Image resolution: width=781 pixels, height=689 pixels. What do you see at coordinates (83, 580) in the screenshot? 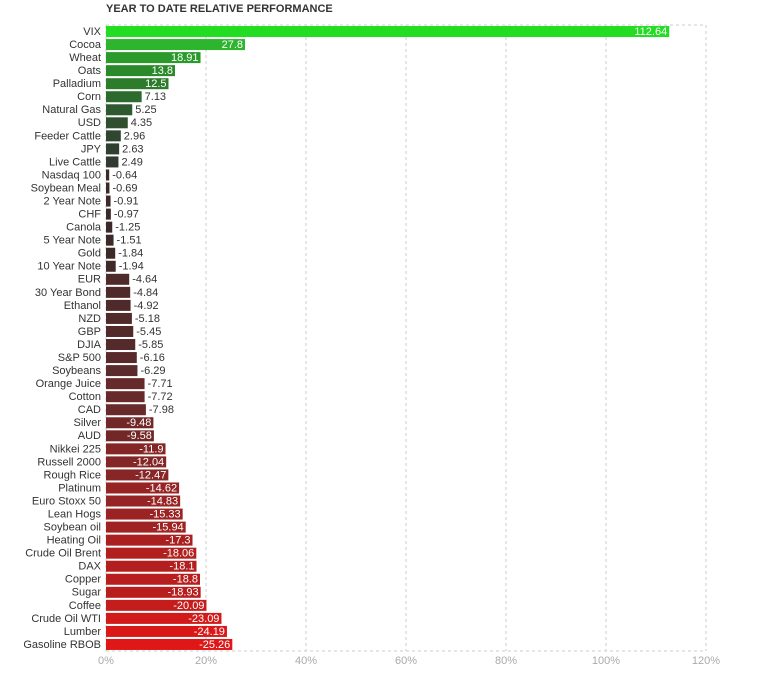
I see `y-tick-label: Copper` at bounding box center [83, 580].